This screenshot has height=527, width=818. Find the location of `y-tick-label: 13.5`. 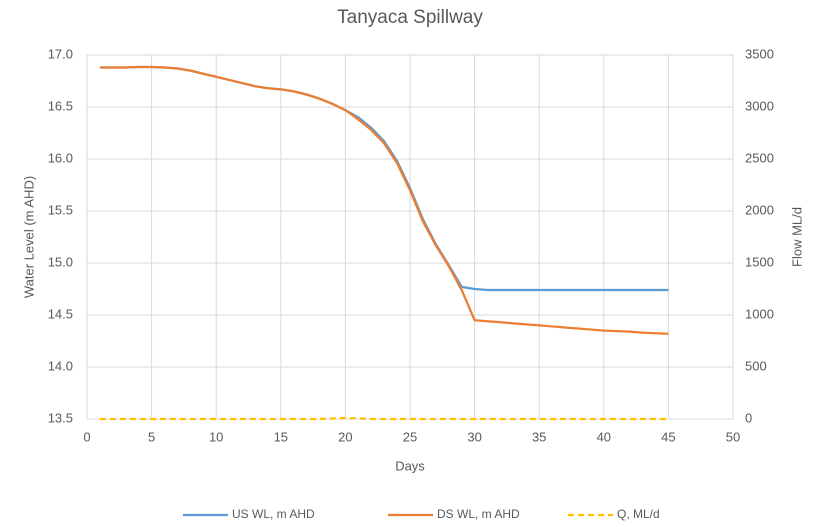

y-tick-label: 13.5 is located at coordinates (60, 417).